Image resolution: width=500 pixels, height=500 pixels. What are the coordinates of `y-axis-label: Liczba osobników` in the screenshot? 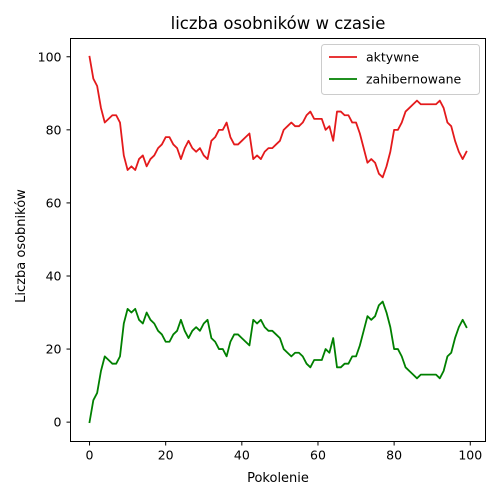 It's located at (21, 246).